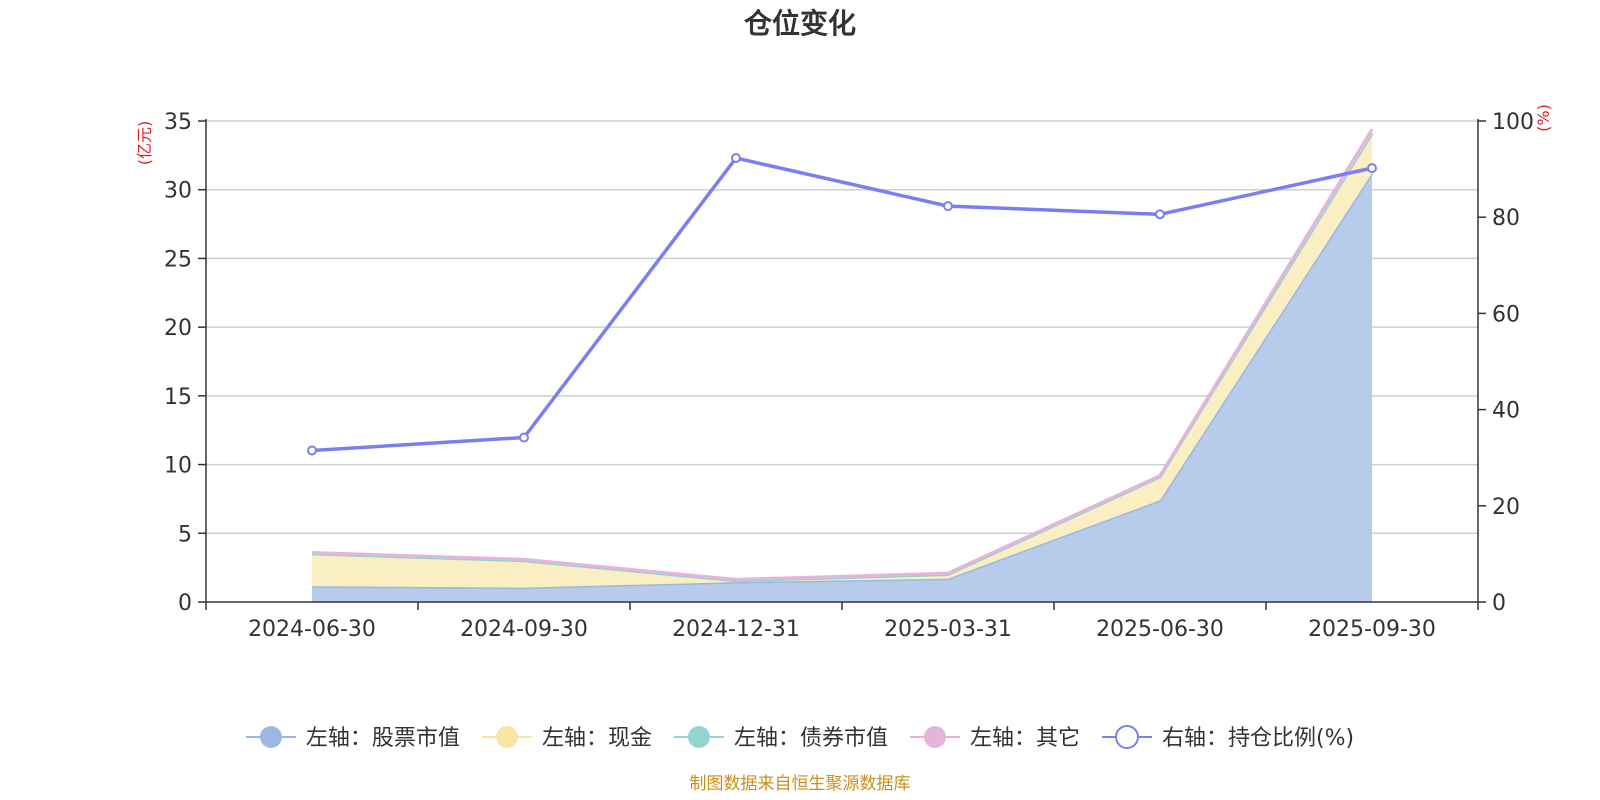 Image resolution: width=1600 pixels, height=800 pixels. I want to click on left-axis-unit: (亿元), so click(144, 143).